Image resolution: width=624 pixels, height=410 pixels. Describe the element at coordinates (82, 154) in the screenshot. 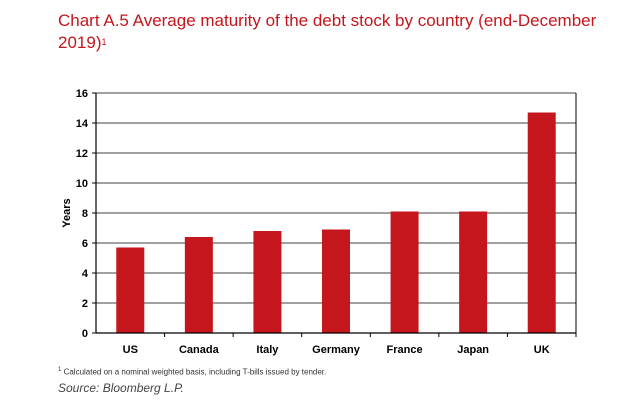

I see `y-tick-label: 12` at that location.